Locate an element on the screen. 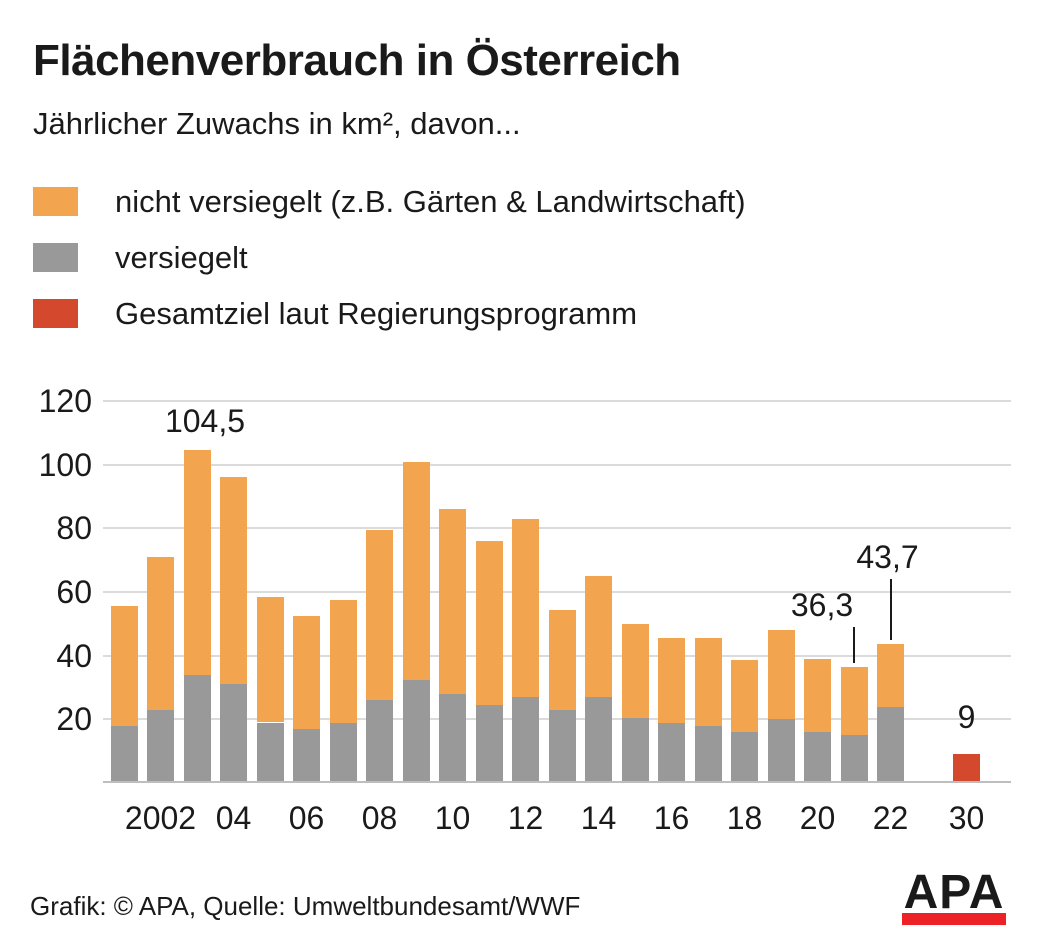  y-axis-label-20: 20 is located at coordinates (74, 719).